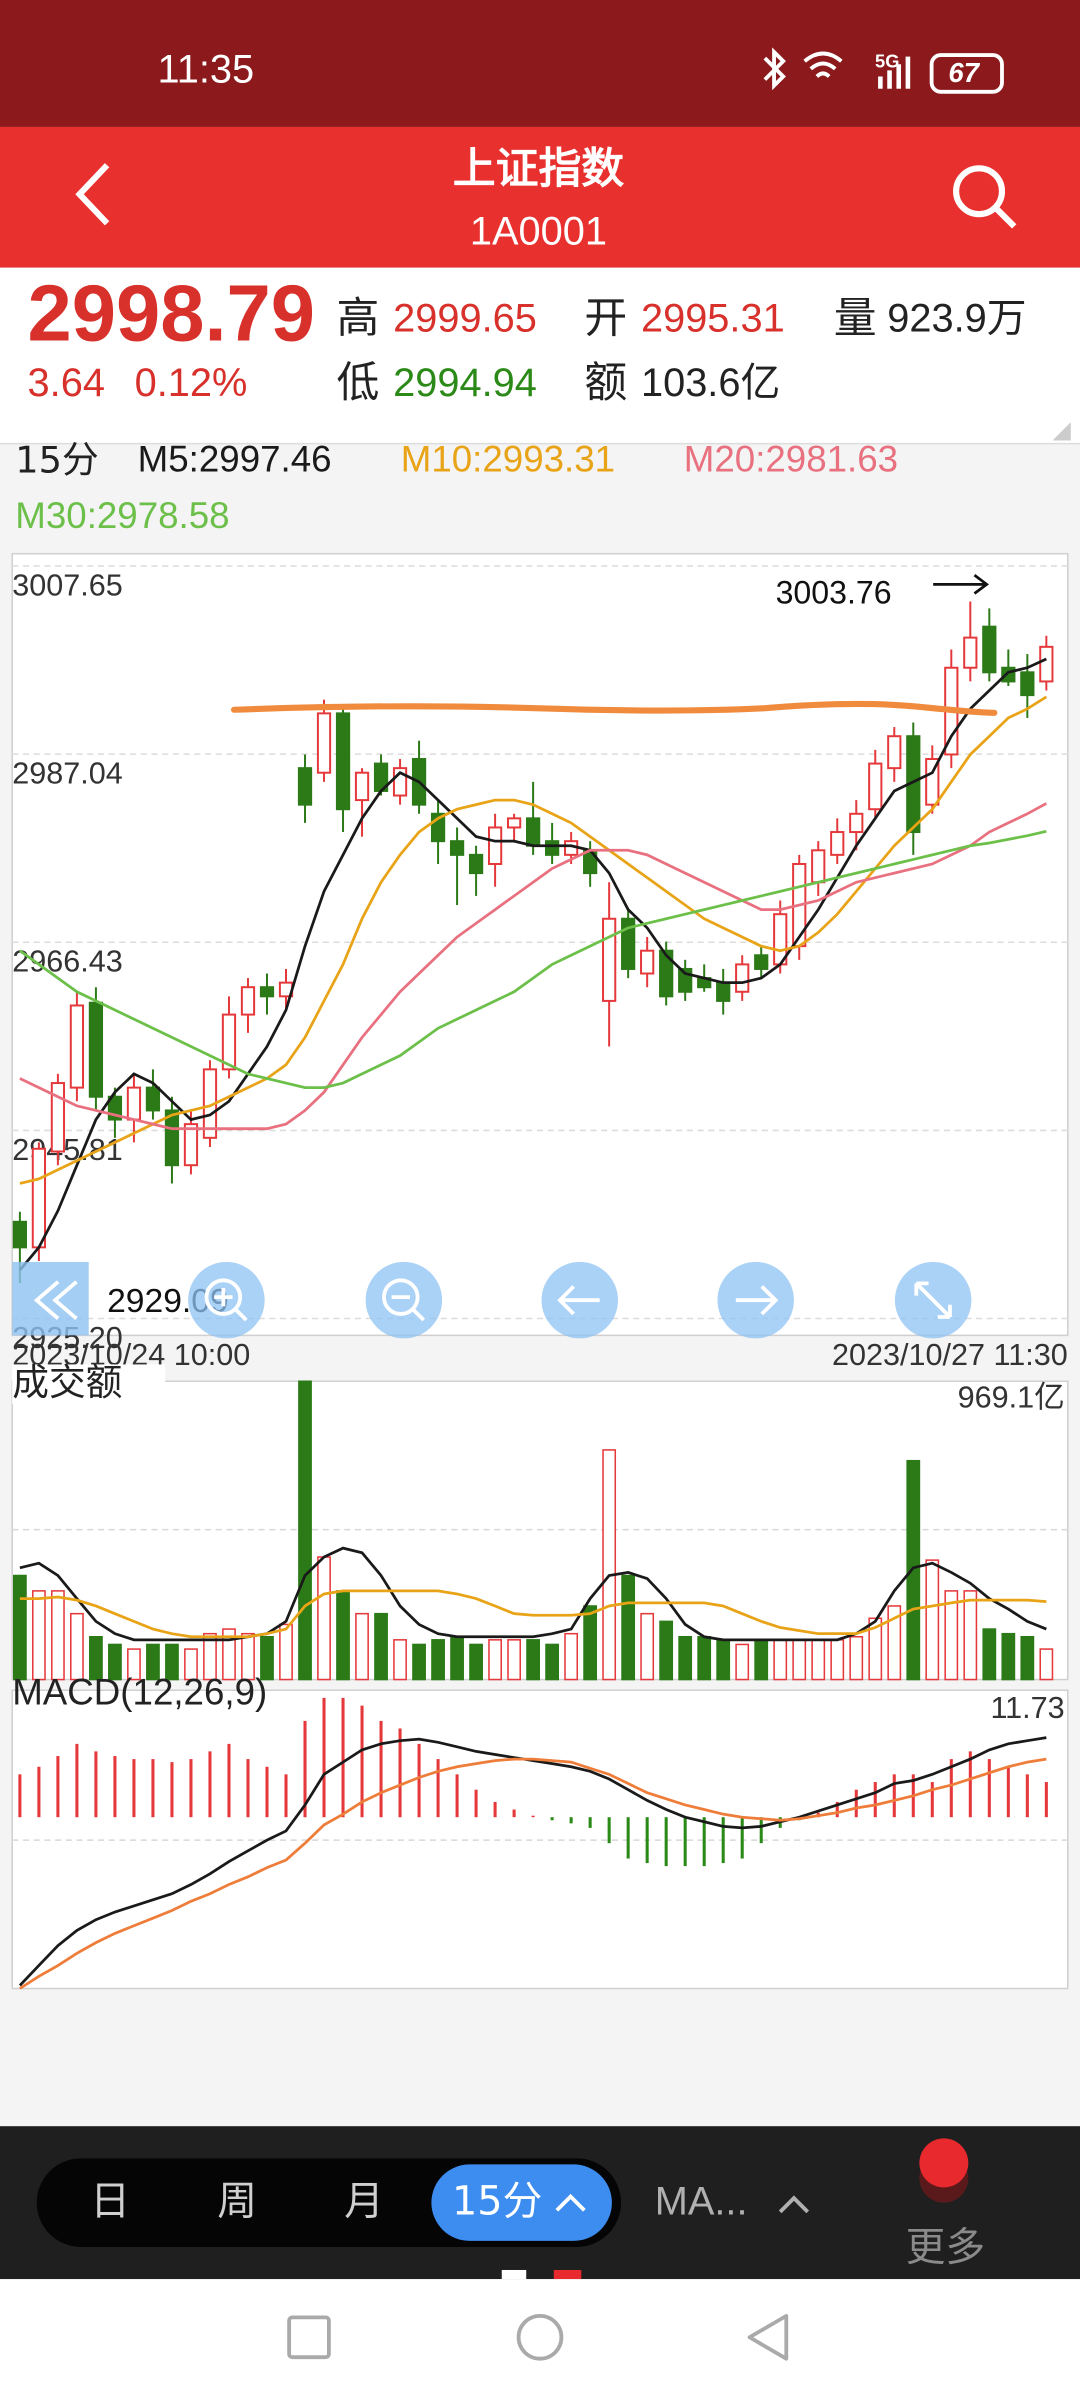  I want to click on stat-label: 额, so click(605, 383).